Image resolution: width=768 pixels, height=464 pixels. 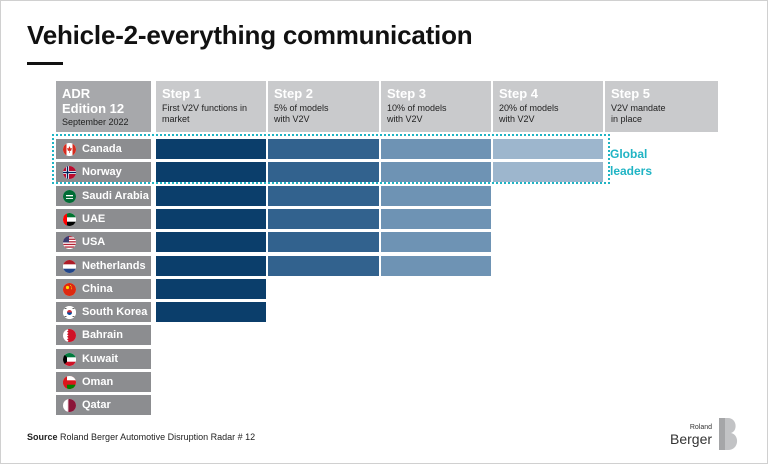 I want to click on country-name: UAE, so click(x=94, y=219).